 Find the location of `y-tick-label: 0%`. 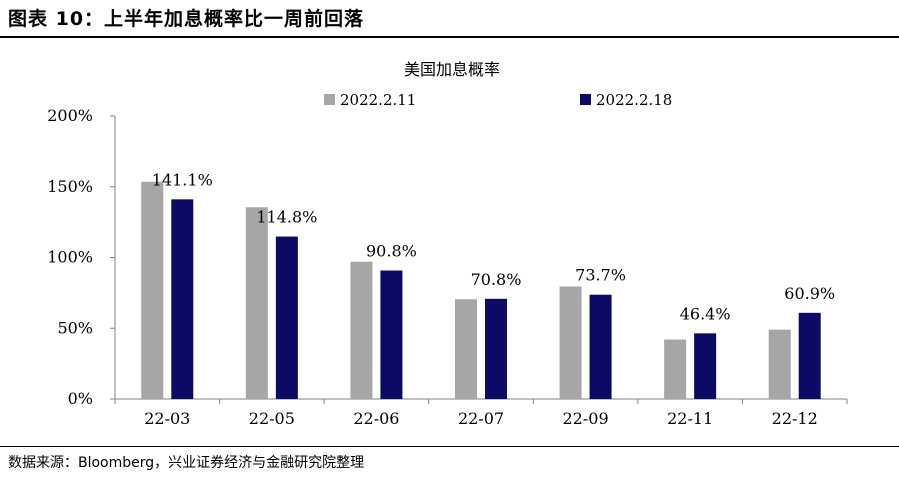

y-tick-label: 0% is located at coordinates (80, 398).